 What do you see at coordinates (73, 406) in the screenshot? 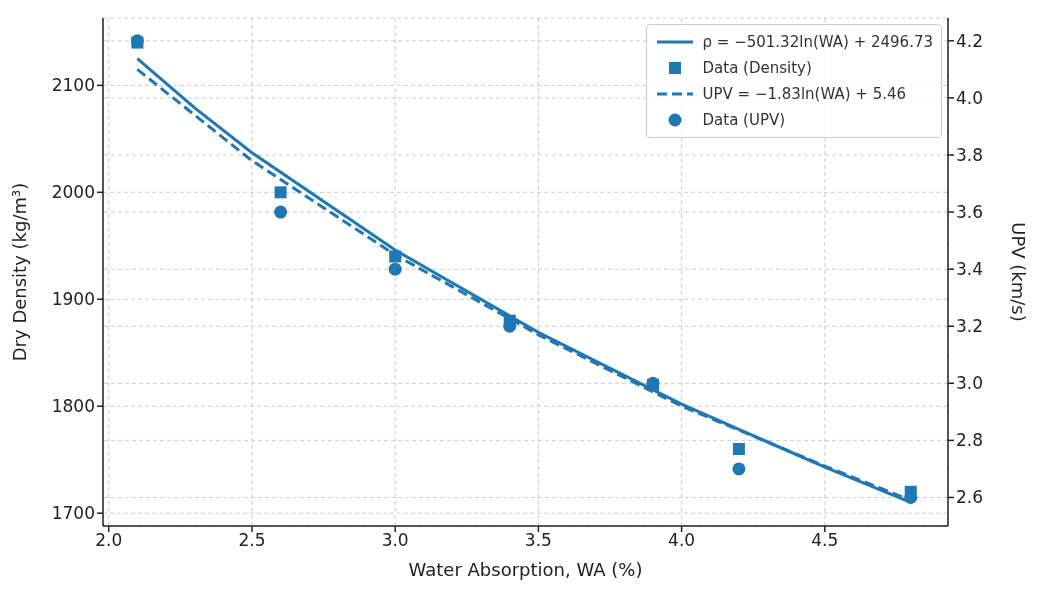
I see `y-tick-label: 1800` at bounding box center [73, 406].